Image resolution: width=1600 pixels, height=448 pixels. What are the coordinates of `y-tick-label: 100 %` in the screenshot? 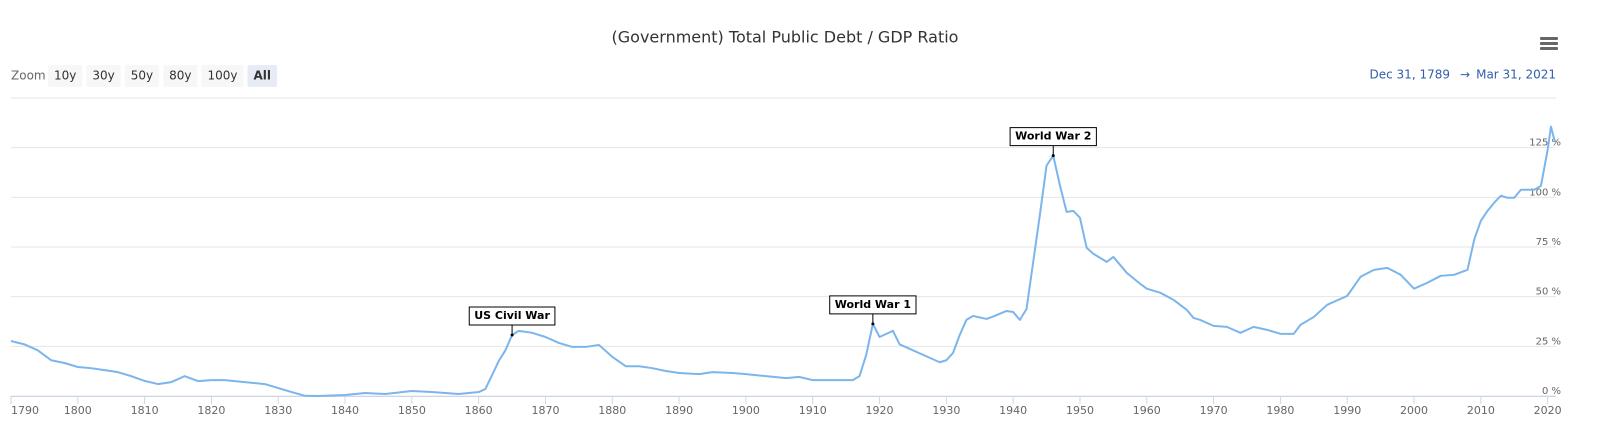 It's located at (1545, 192).